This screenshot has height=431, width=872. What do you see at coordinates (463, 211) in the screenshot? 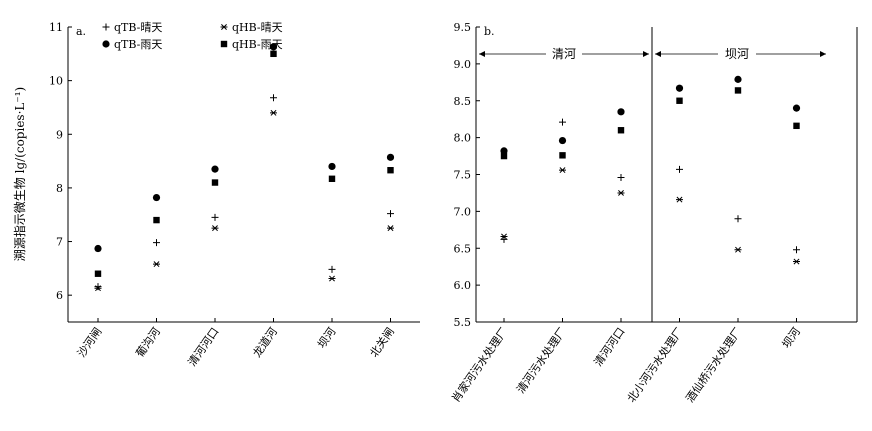
I see `y-tick-label: 7.0` at bounding box center [463, 211].